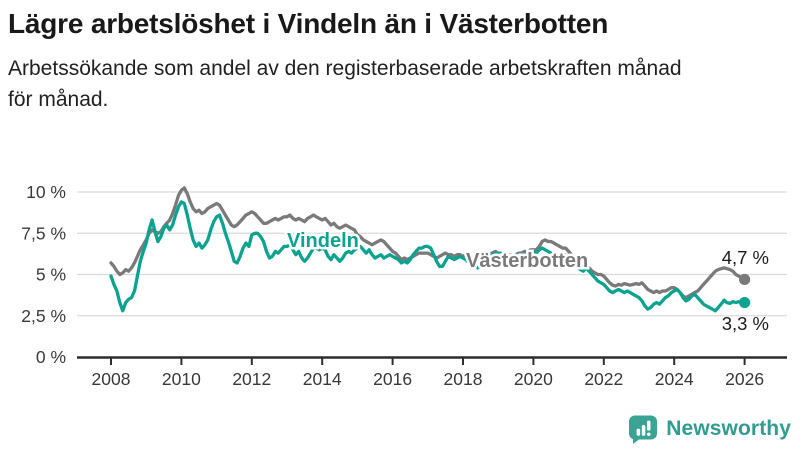  Describe the element at coordinates (322, 379) in the screenshot. I see `x-tick-label: 2014` at that location.